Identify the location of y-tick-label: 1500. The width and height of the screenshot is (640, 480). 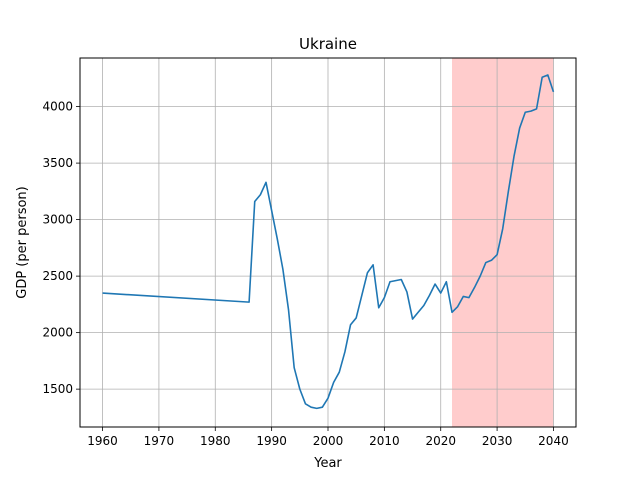
(57, 389).